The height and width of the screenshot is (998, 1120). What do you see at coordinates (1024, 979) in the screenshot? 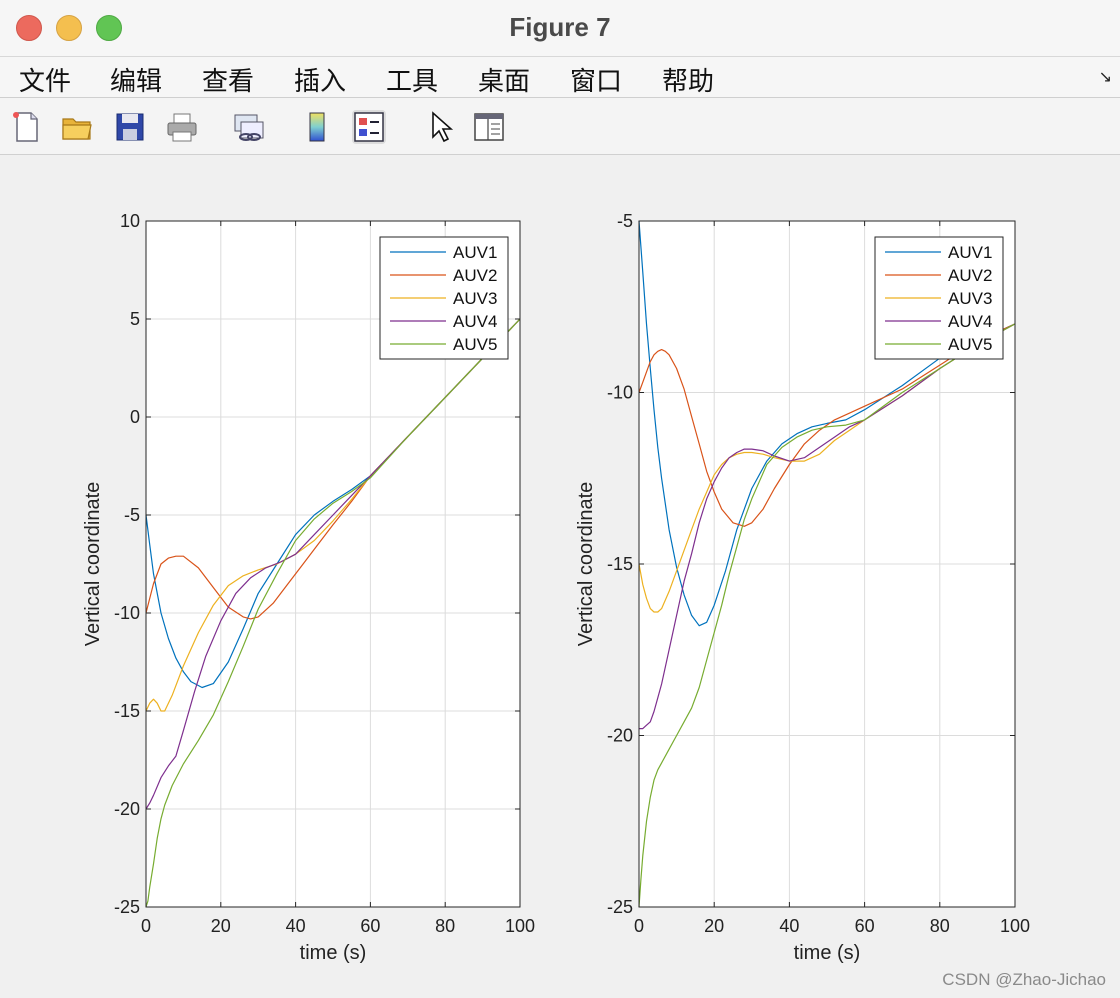
I see `watermark-text: CSDN @Zhao-Jichao` at bounding box center [1024, 979].